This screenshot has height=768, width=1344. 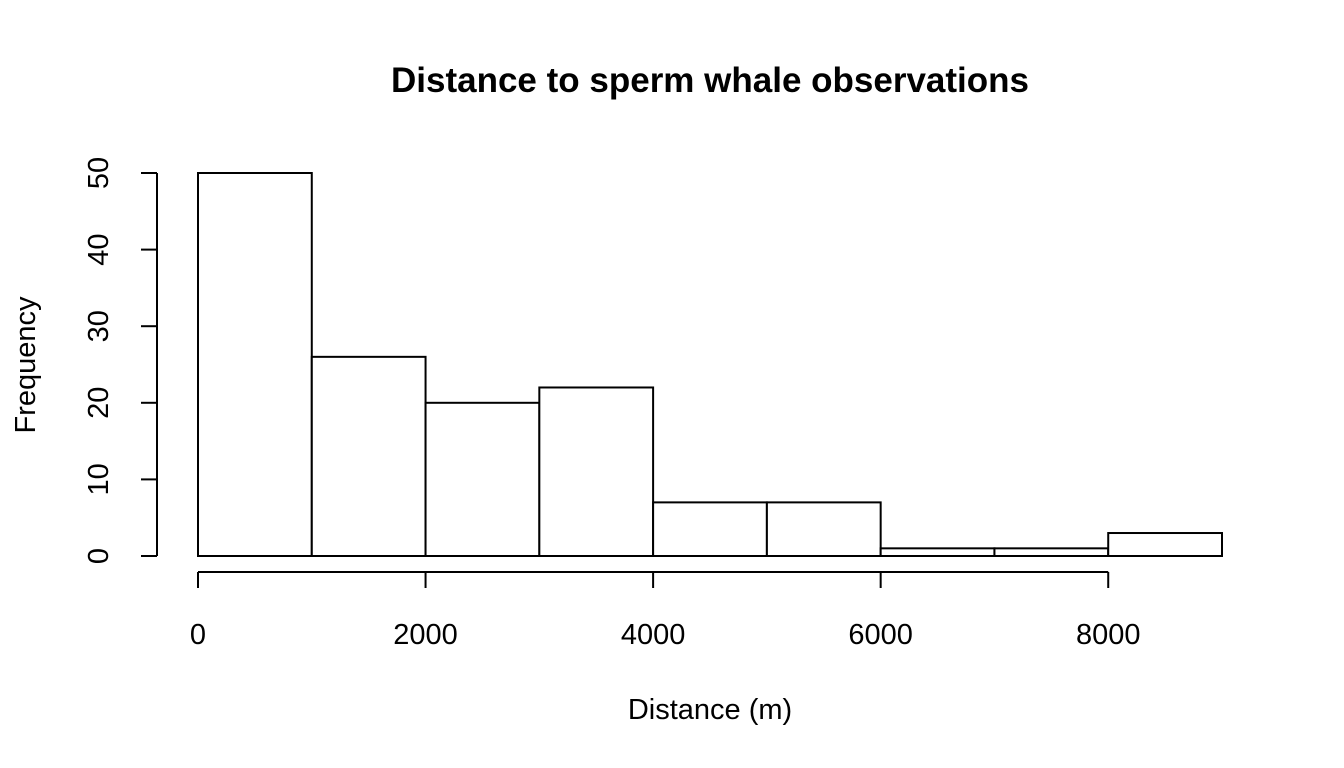 What do you see at coordinates (120, 360) in the screenshot?
I see `y-axis: 0 10 20 30 40 50` at bounding box center [120, 360].